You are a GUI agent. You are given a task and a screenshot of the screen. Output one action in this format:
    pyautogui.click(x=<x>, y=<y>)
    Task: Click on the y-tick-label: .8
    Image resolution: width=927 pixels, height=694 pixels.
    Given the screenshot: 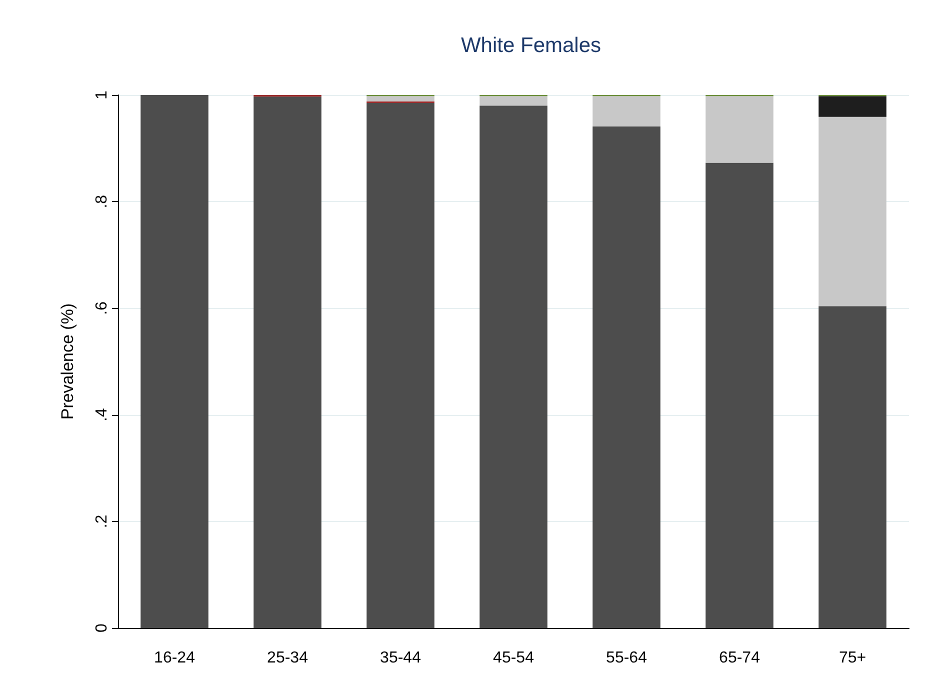 What is the action you would take?
    pyautogui.click(x=102, y=201)
    